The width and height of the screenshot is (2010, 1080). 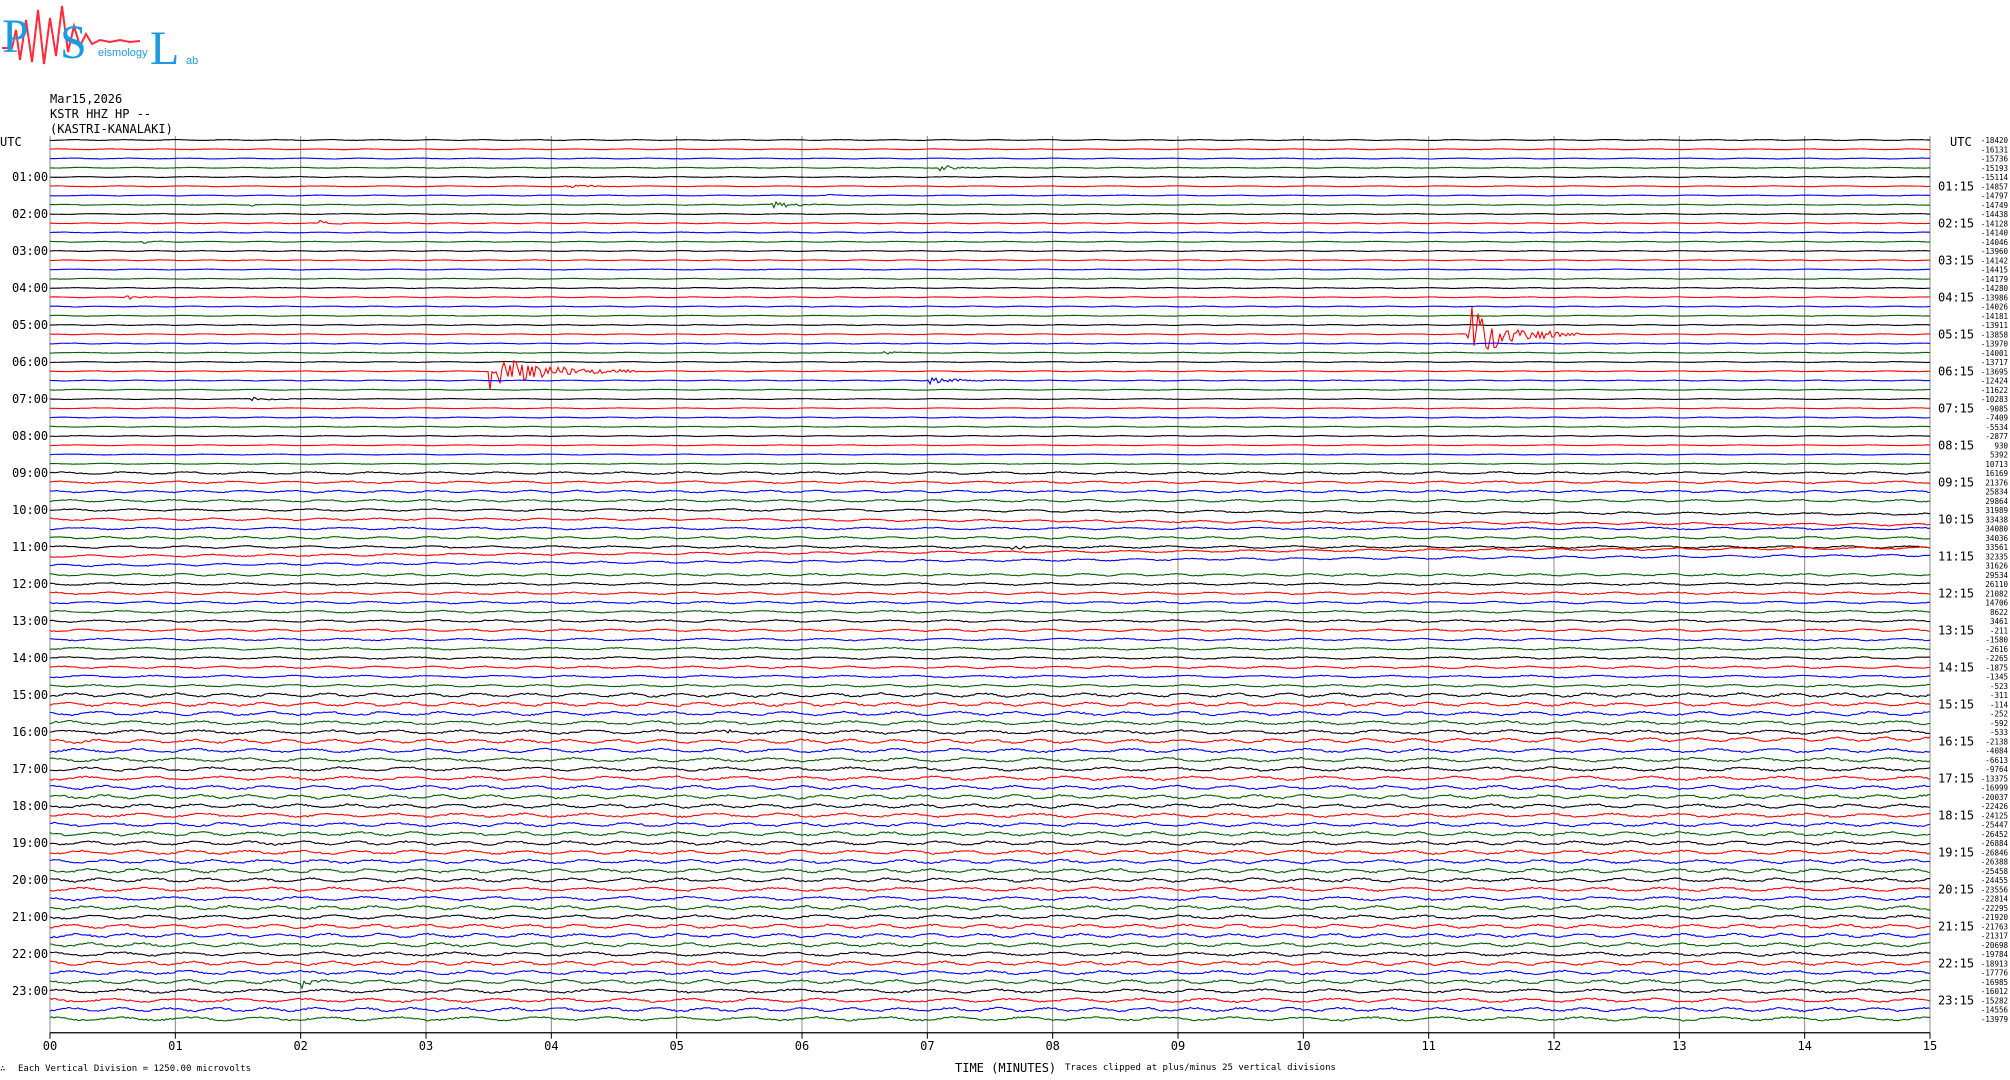 What do you see at coordinates (1994, 149) in the screenshot?
I see `trace-offset-label: -16131` at bounding box center [1994, 149].